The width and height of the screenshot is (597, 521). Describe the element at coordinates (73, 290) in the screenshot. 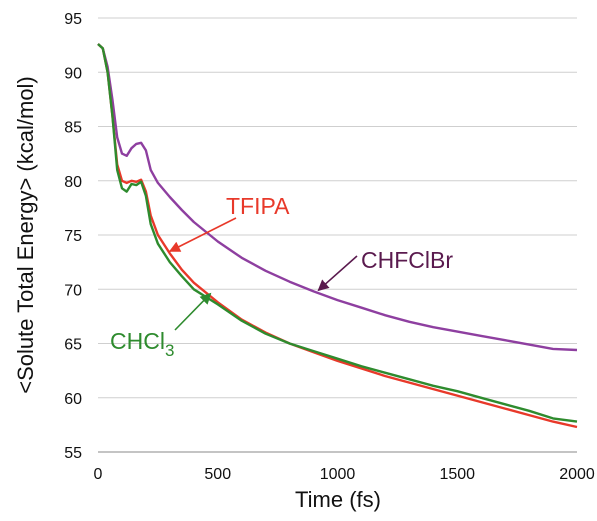

I see `y-tick-label: 70` at that location.